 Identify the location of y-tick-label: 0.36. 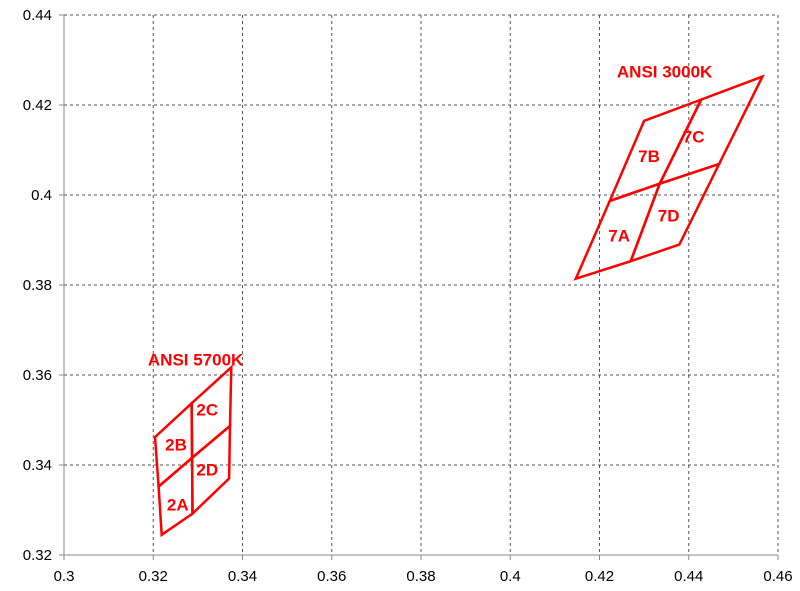
(37, 375).